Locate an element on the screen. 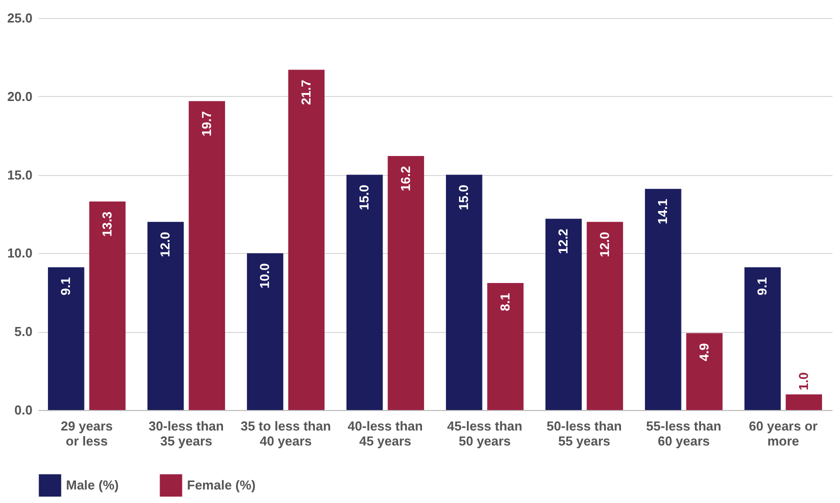 The height and width of the screenshot is (503, 840). x-tick-label: 40-less than 45 years is located at coordinates (385, 433).